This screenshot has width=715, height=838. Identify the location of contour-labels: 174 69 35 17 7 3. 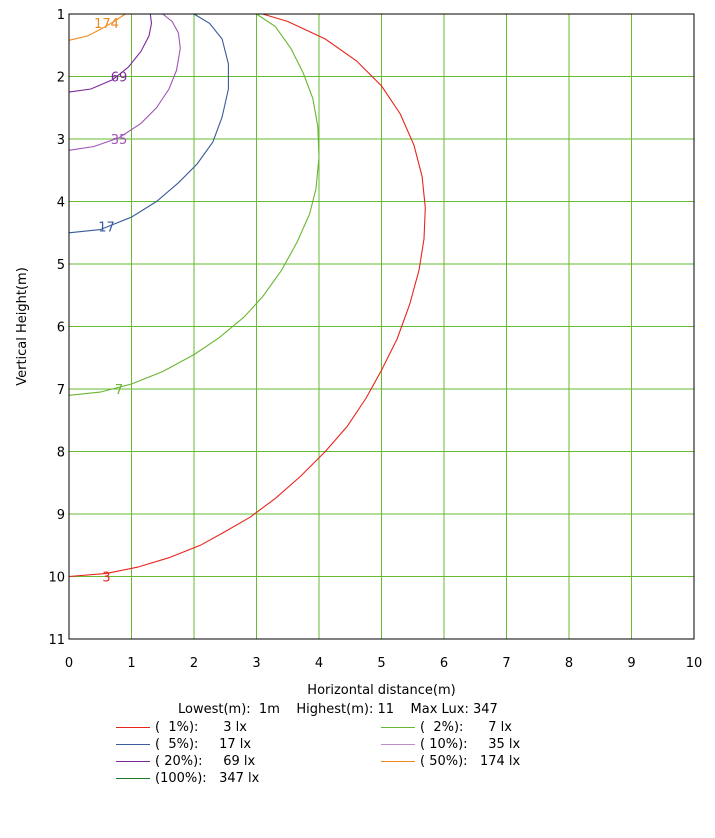
(110, 301).